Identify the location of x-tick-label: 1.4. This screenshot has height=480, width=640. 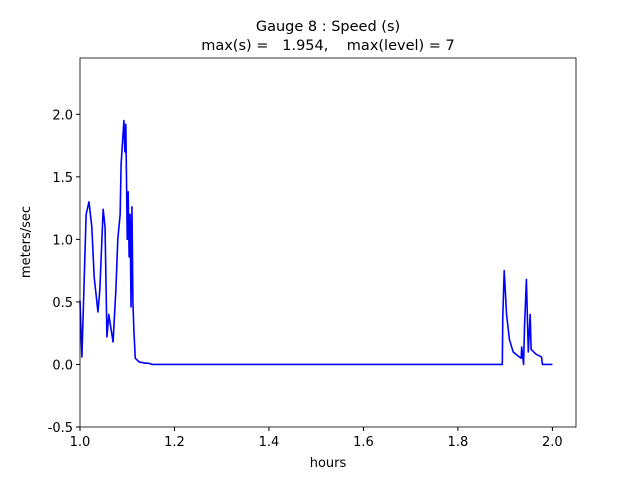
(269, 442).